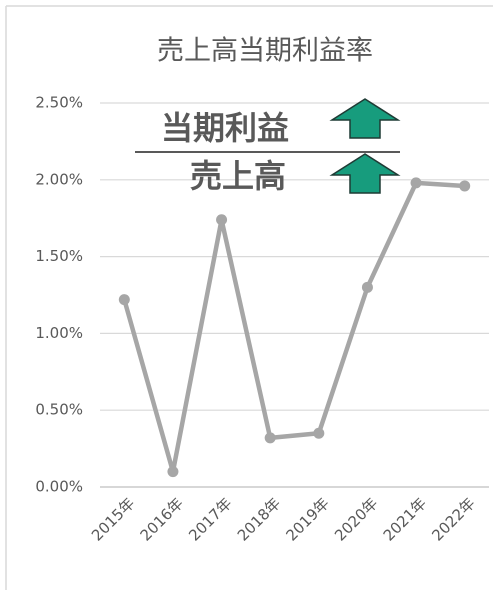 This screenshot has height=594, width=493. What do you see at coordinates (265, 51) in the screenshot?
I see `chart-title: 売上高当期利益率` at bounding box center [265, 51].